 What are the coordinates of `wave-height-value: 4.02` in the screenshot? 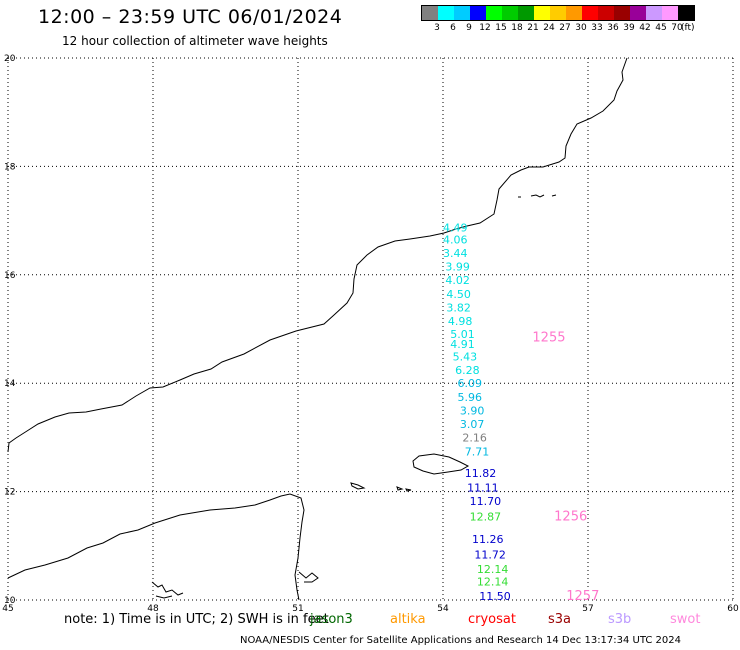 It's located at (457, 280).